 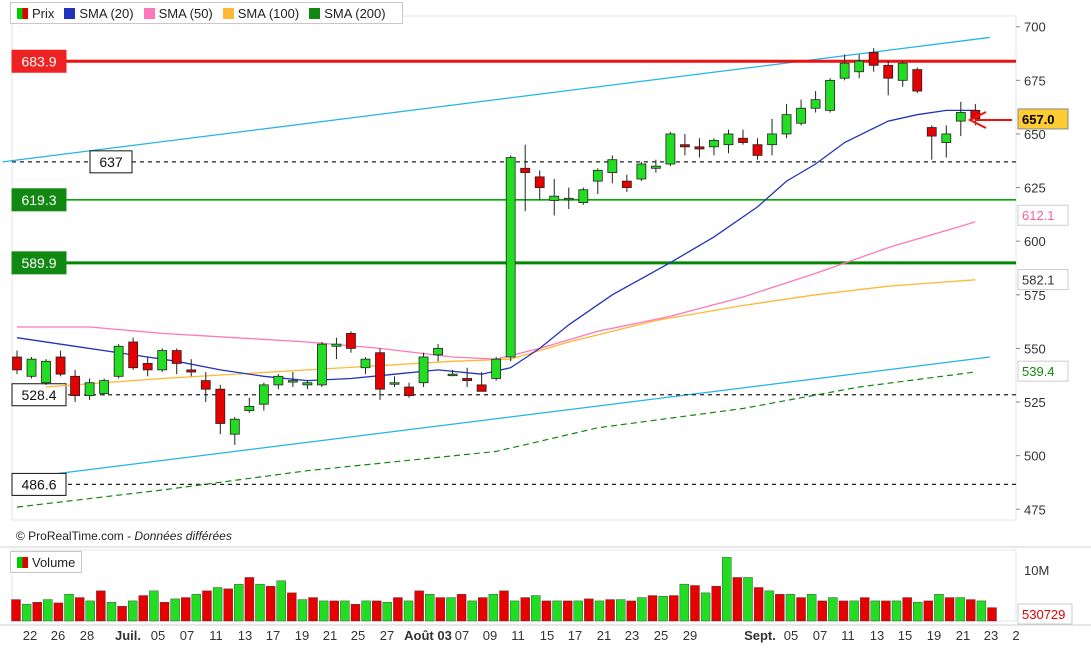 I want to click on level-label: 528.4, so click(x=38, y=395).